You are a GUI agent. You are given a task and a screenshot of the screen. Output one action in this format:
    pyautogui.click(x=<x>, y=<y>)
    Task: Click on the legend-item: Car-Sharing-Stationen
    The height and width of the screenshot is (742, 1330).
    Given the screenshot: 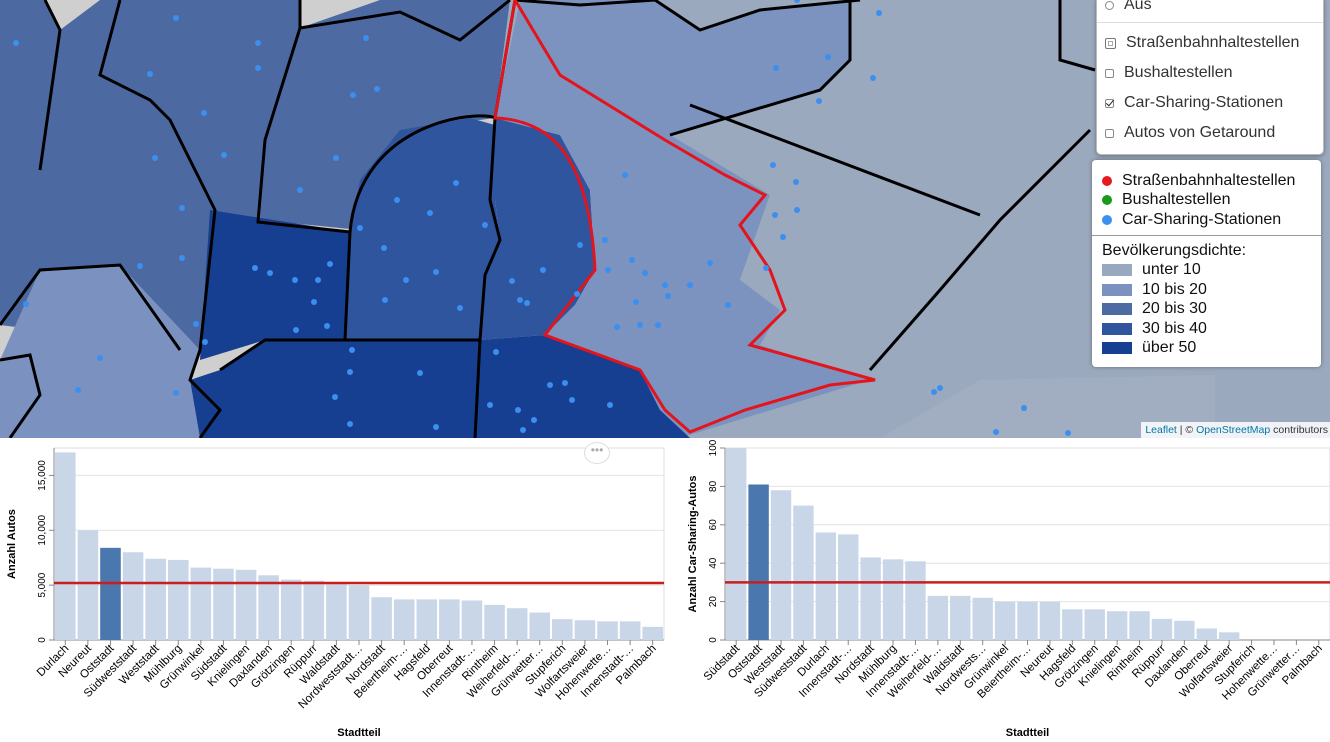 What is the action you would take?
    pyautogui.click(x=1191, y=220)
    